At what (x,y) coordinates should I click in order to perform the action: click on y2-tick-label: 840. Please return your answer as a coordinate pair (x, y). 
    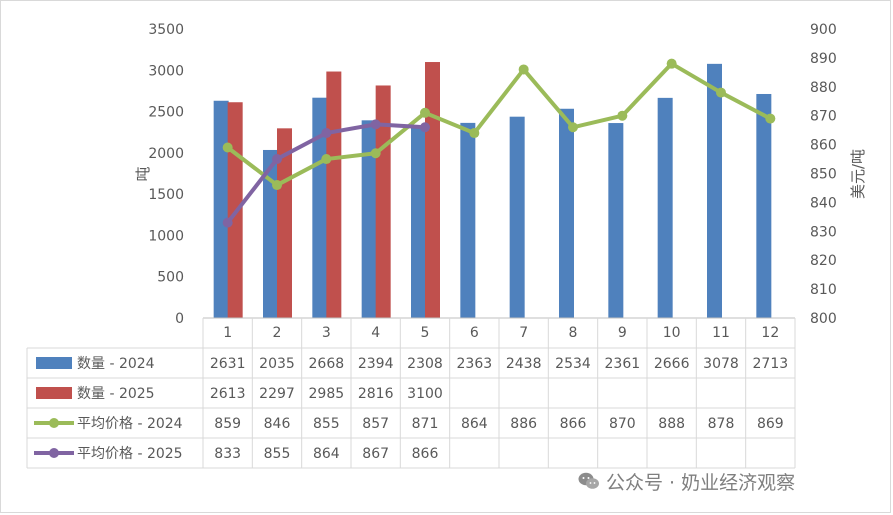
    Looking at the image, I should click on (823, 203).